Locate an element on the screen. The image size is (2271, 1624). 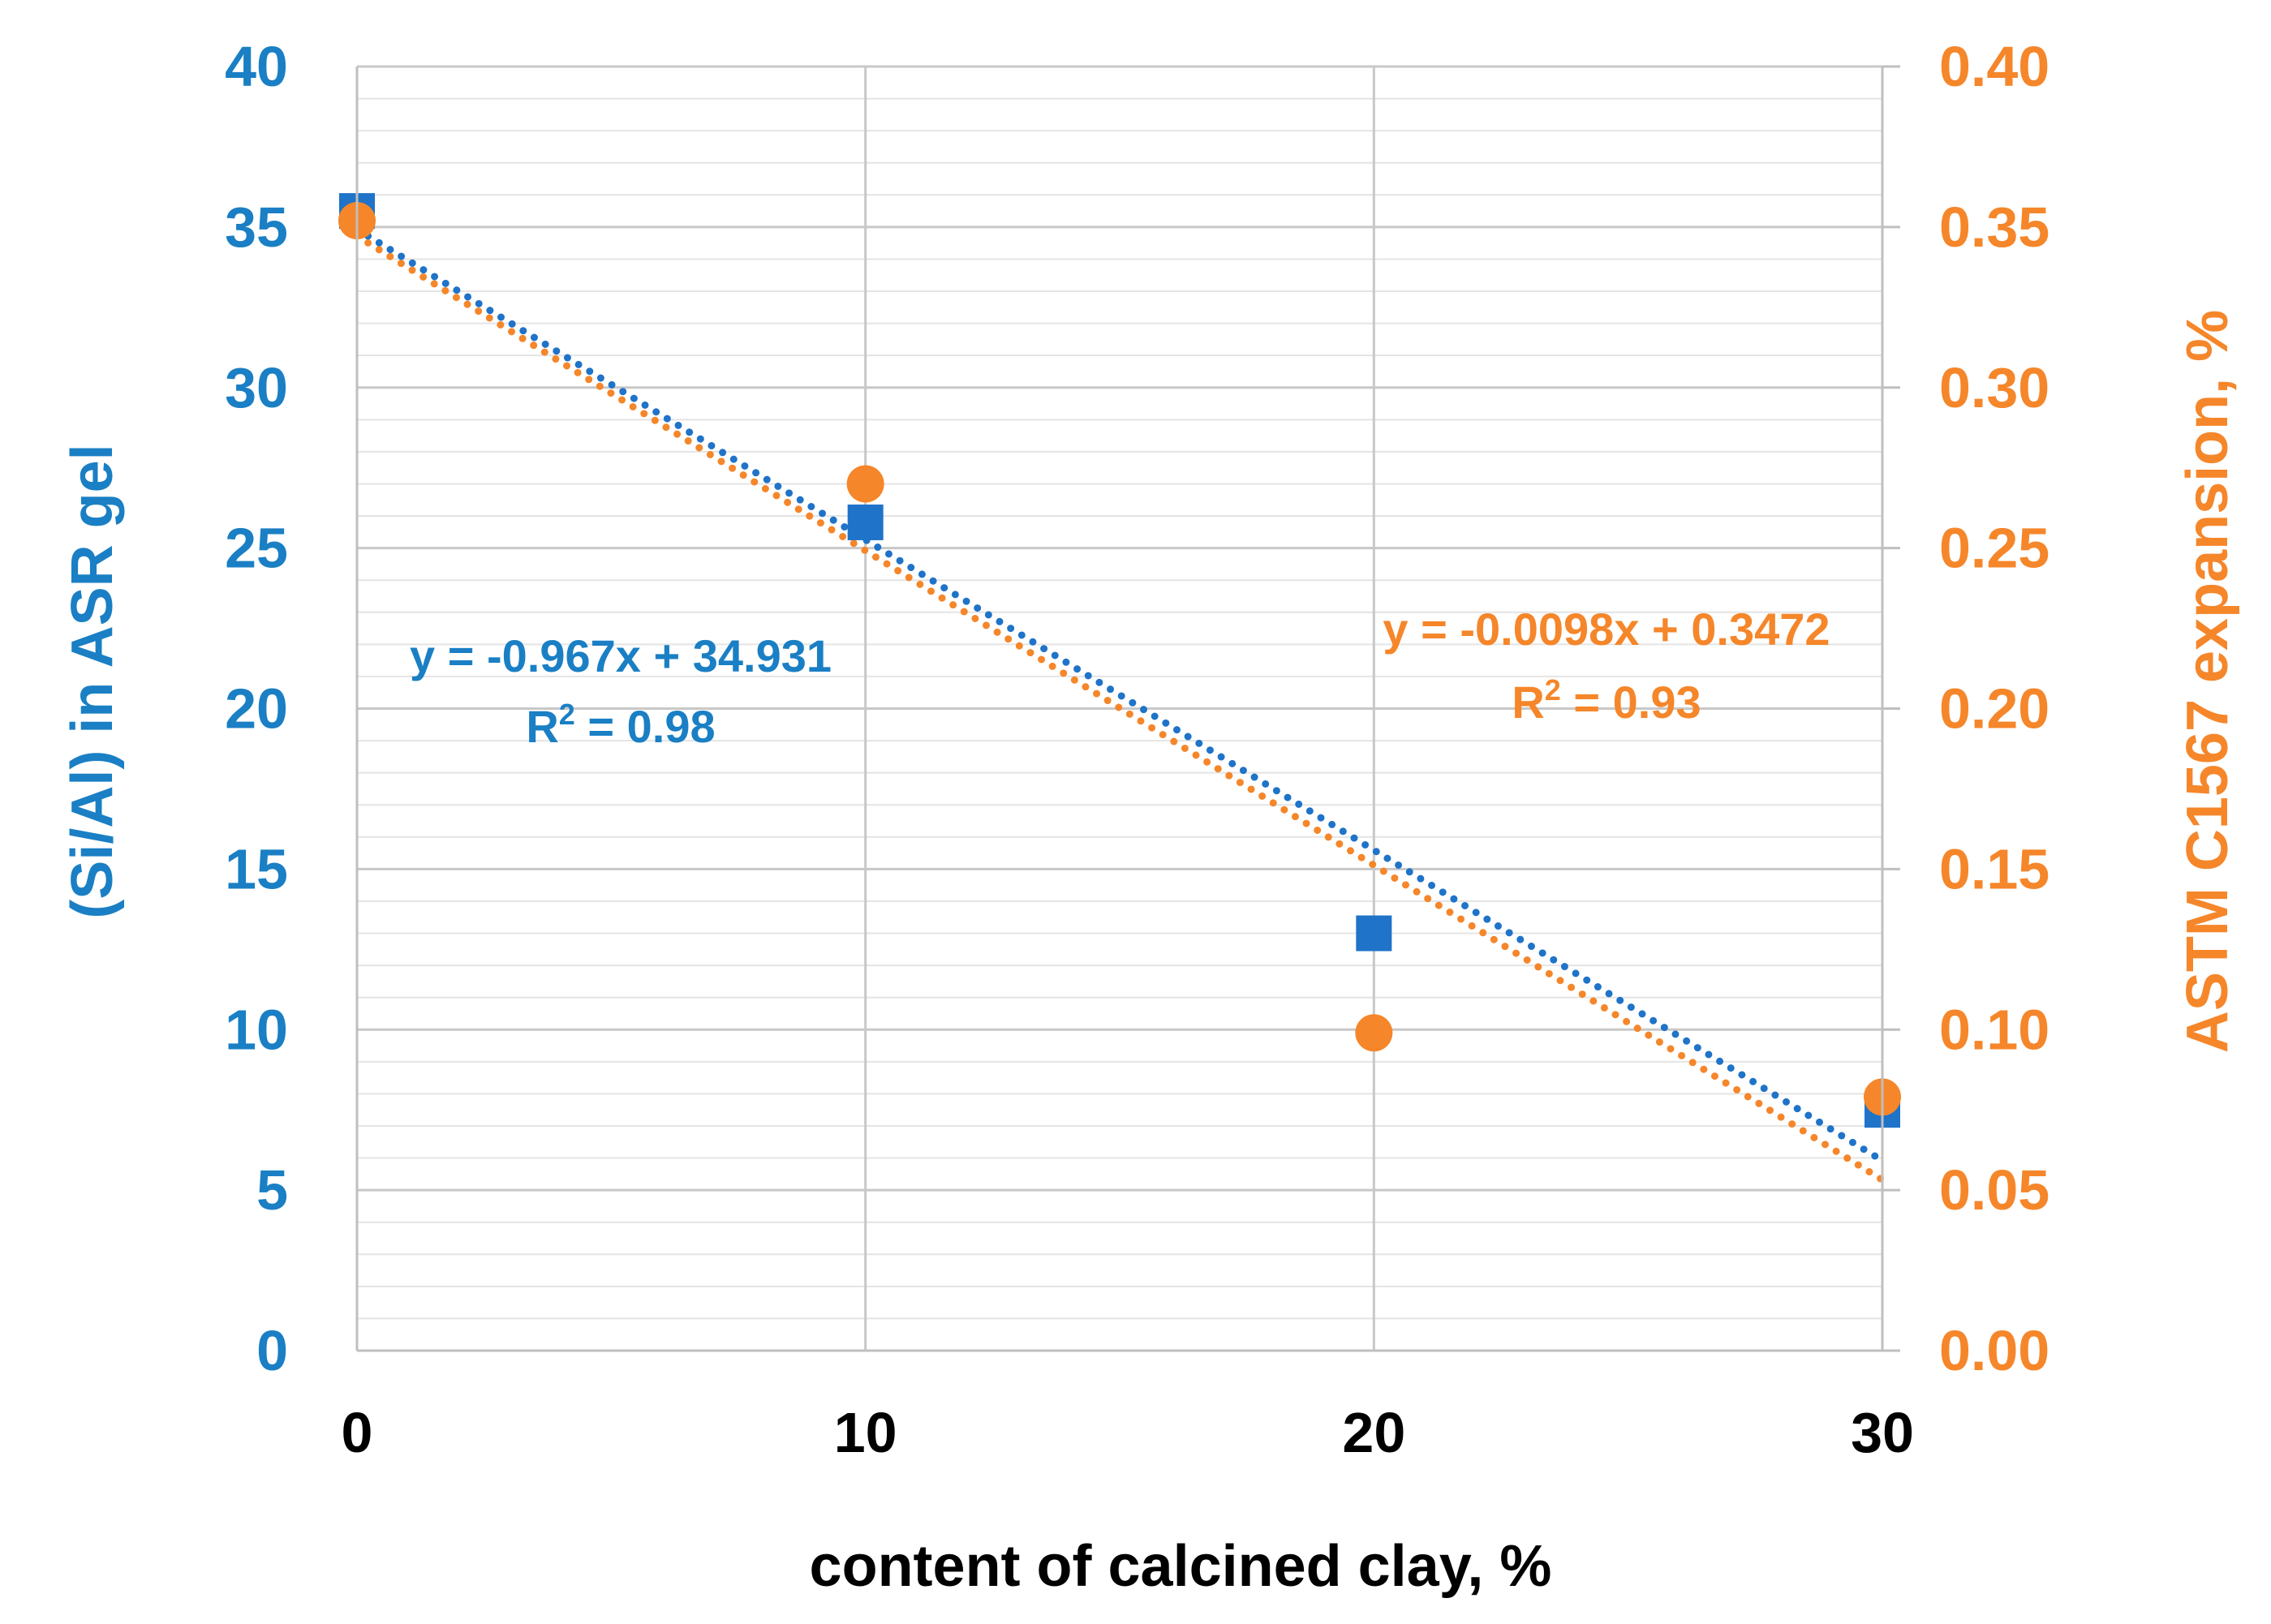
y-axis-left-tick-label: 30 is located at coordinates (256, 387).